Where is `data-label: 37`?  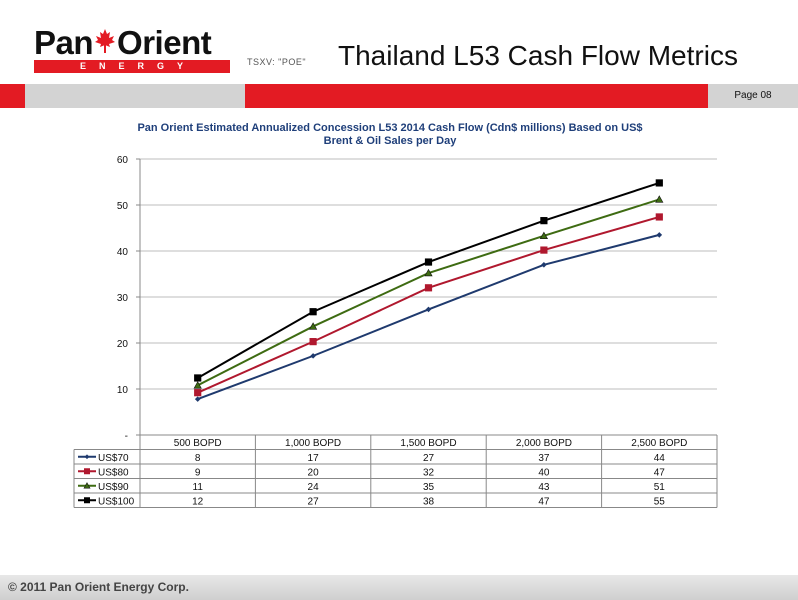 data-label: 37 is located at coordinates (544, 458).